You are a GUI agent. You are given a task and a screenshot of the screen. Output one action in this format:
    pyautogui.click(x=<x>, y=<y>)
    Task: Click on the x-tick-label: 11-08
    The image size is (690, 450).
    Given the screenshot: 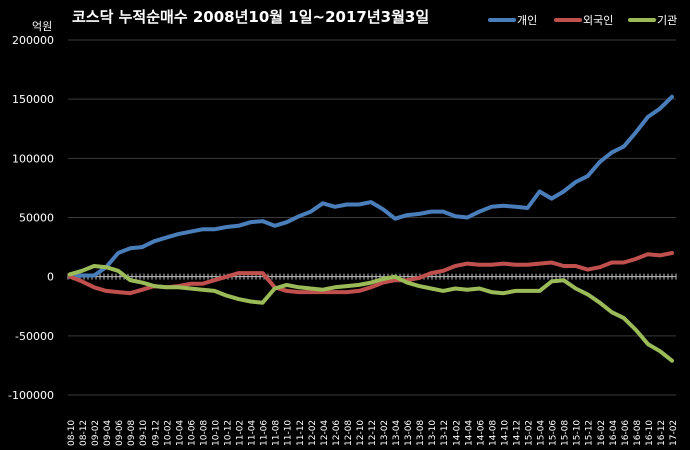 What is the action you would take?
    pyautogui.click(x=277, y=433)
    